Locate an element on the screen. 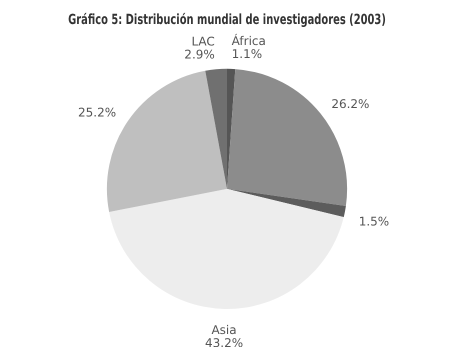 Image resolution: width=454 pixels, height=355 pixels. data-label: 2.9% is located at coordinates (199, 54).